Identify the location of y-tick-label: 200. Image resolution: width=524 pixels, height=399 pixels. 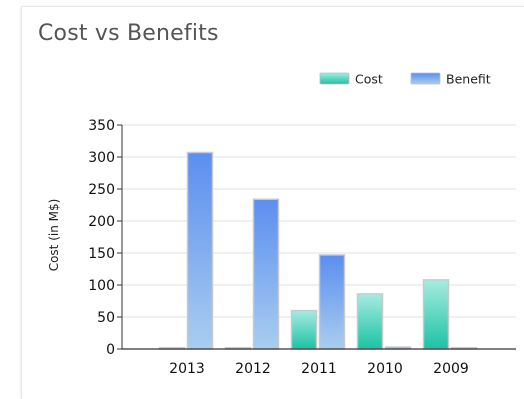
(101, 222).